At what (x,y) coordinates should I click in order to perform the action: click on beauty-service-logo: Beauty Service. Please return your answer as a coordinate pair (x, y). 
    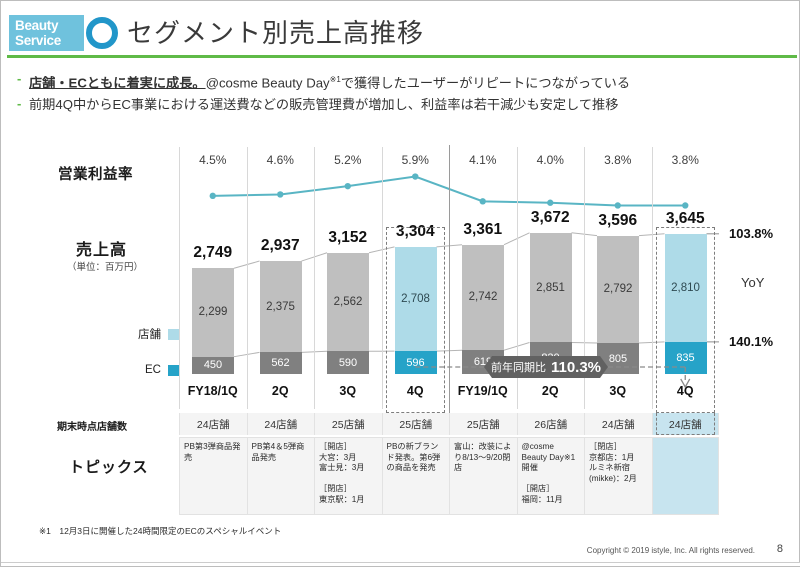
    Looking at the image, I should click on (46, 33).